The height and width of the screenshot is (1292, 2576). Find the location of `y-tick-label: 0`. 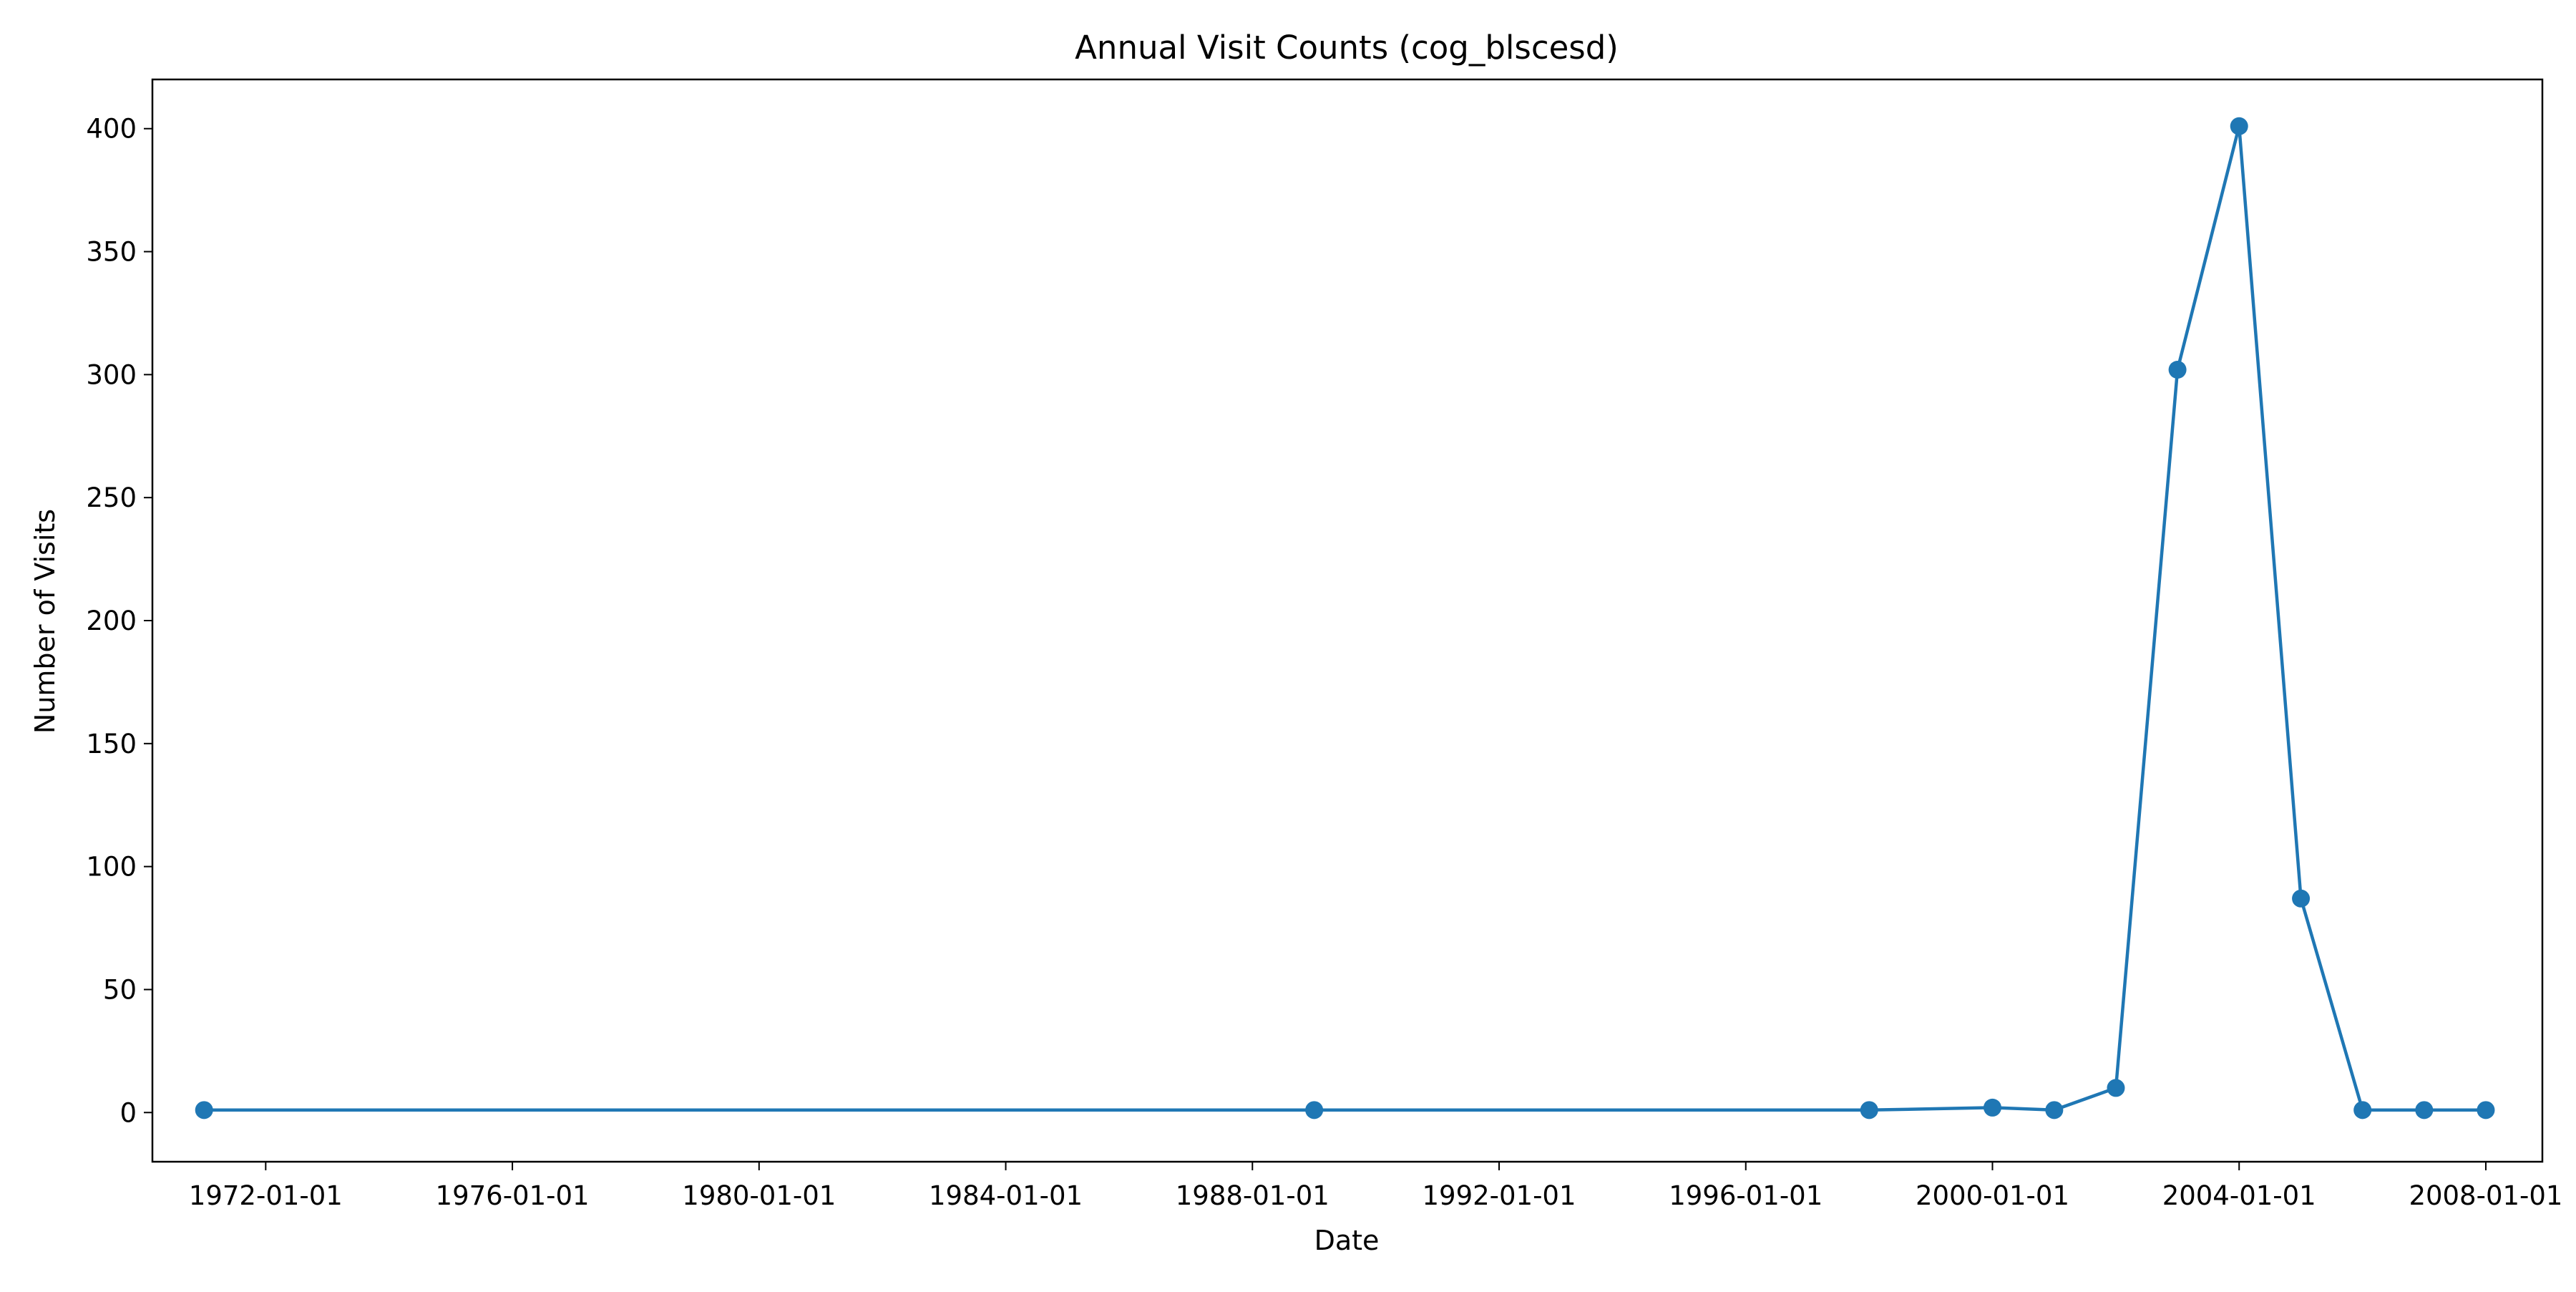

y-tick-label: 0 is located at coordinates (128, 1112).